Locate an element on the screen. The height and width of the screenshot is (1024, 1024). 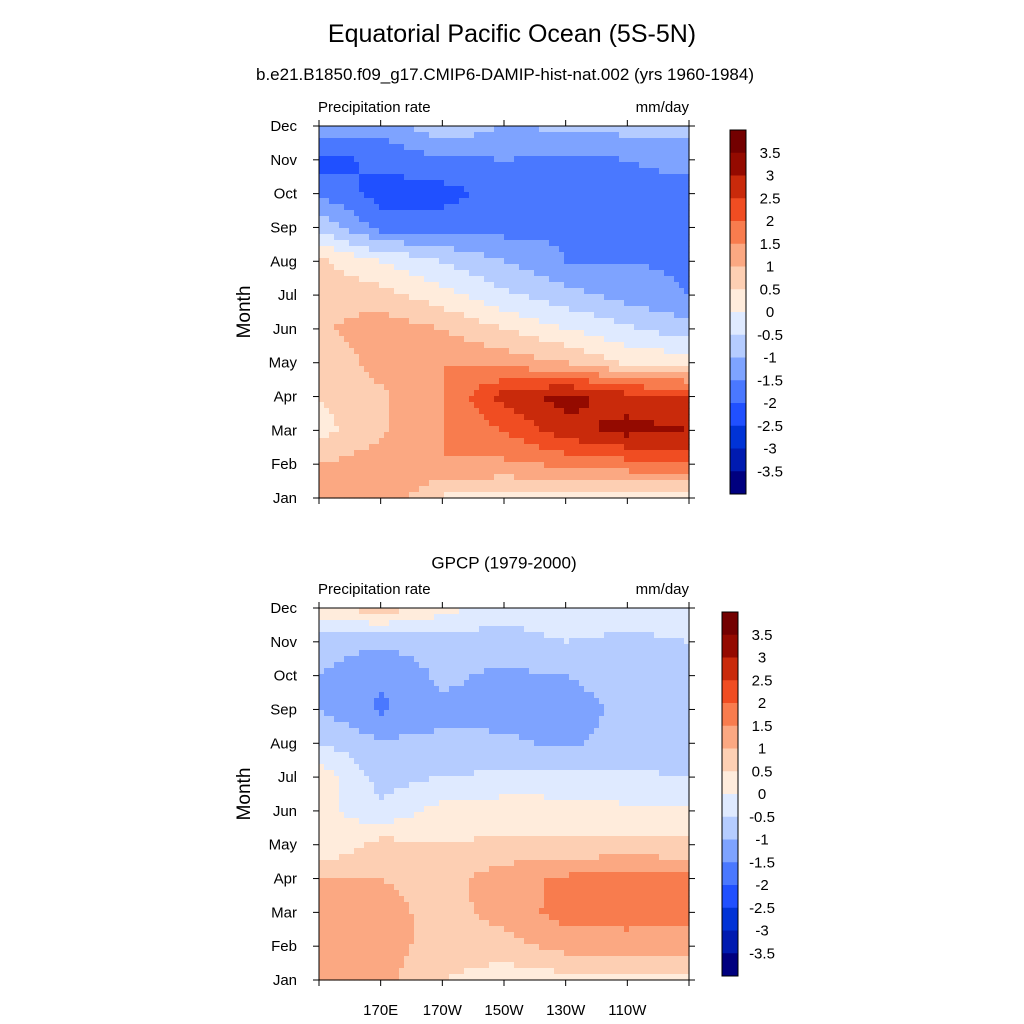
colorbar-swatch is located at coordinates (738, 301).